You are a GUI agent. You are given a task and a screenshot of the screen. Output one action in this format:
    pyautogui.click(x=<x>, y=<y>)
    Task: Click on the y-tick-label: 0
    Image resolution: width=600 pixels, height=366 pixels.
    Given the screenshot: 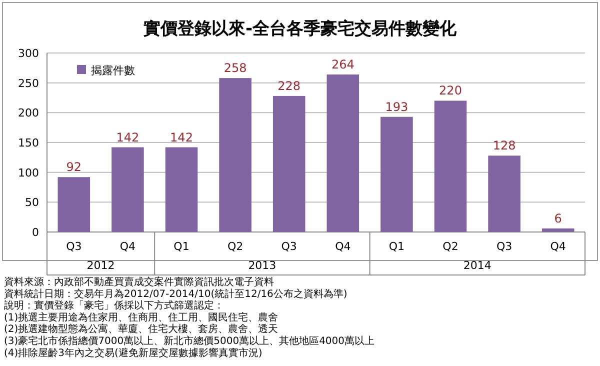 What is the action you would take?
    pyautogui.click(x=35, y=232)
    